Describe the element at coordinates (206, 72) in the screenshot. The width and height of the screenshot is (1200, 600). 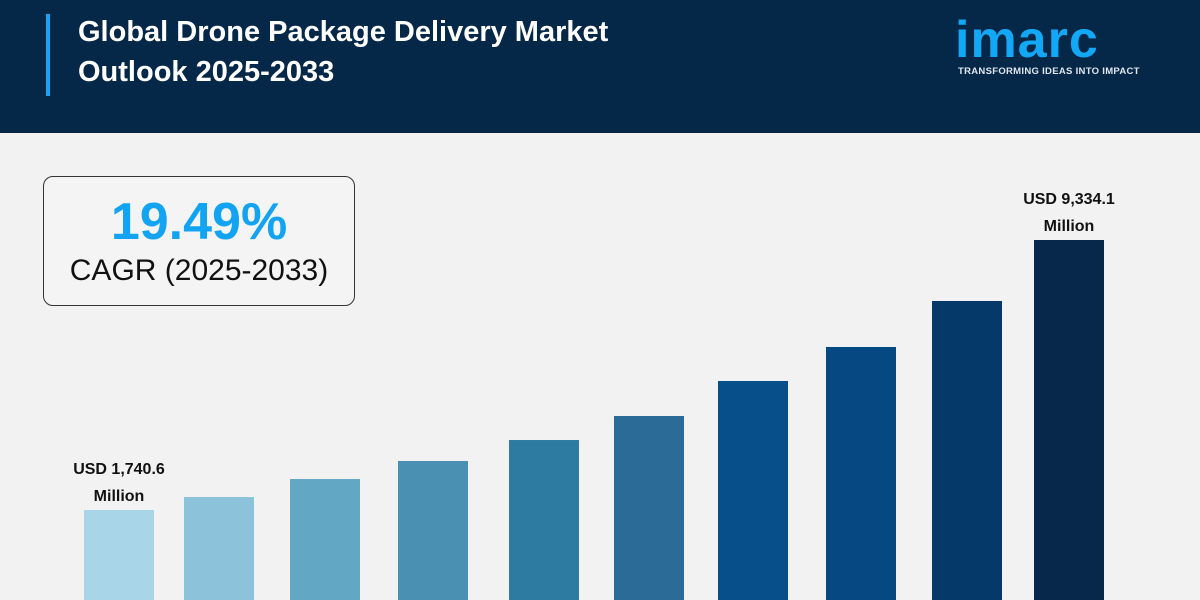
I see `title-line-2: Outlook 2025-2033` at that location.